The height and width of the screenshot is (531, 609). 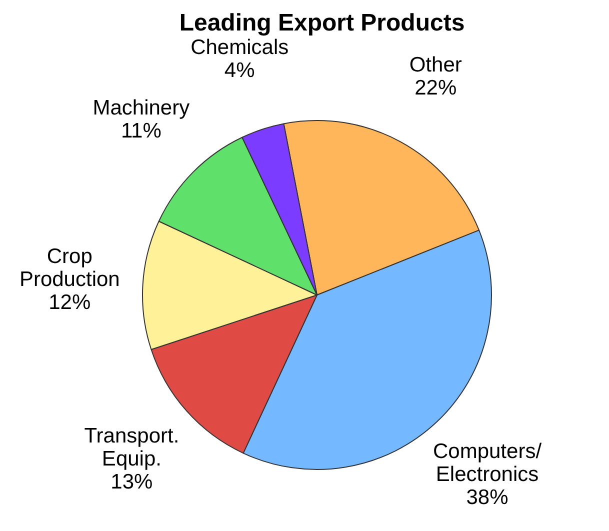 What do you see at coordinates (69, 302) in the screenshot?
I see `data-label: 12%` at bounding box center [69, 302].